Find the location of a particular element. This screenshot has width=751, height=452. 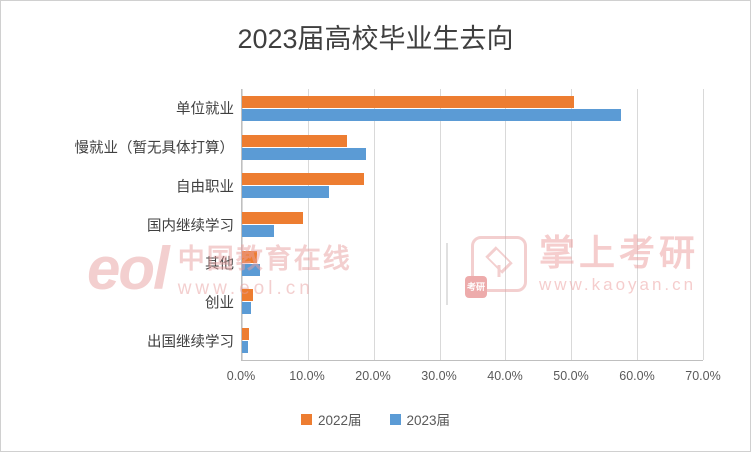

x-tick-label: 40.0% is located at coordinates (505, 376).